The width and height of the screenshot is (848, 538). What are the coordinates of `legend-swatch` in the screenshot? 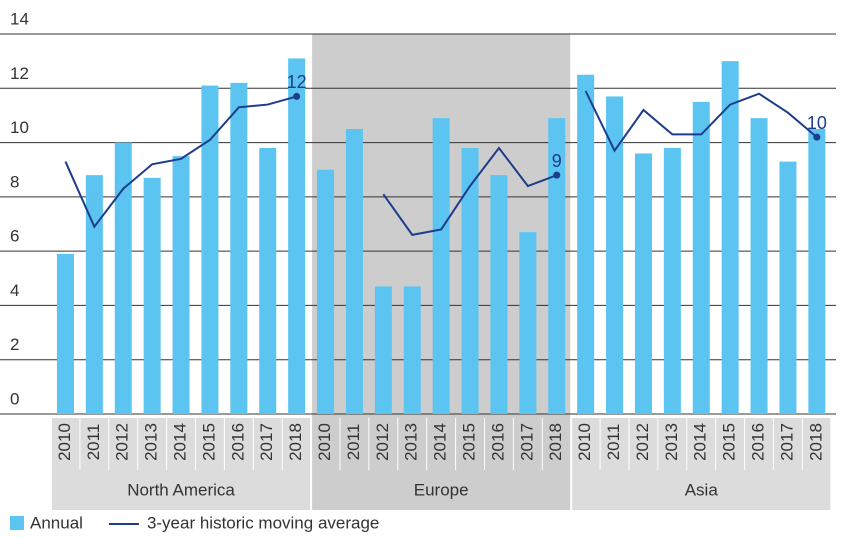 It's located at (17, 523).